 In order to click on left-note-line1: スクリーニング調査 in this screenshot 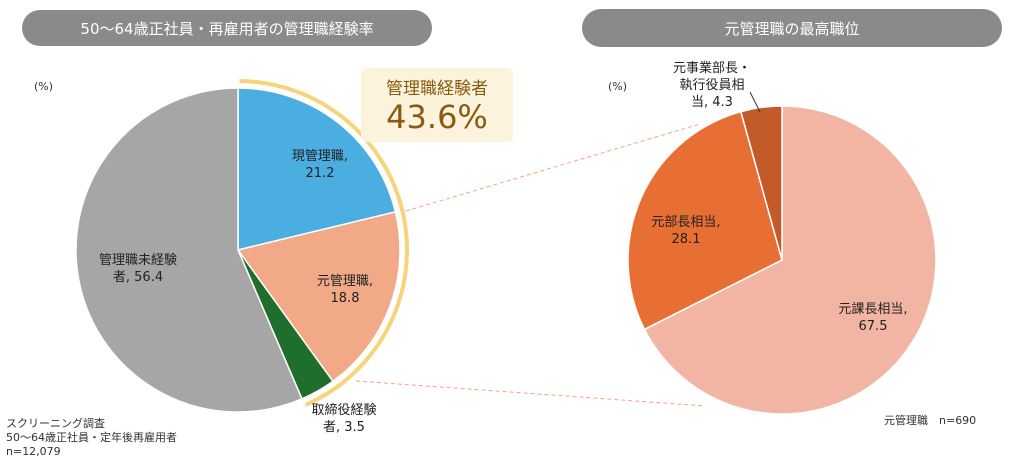, I will do `click(55, 423)`.